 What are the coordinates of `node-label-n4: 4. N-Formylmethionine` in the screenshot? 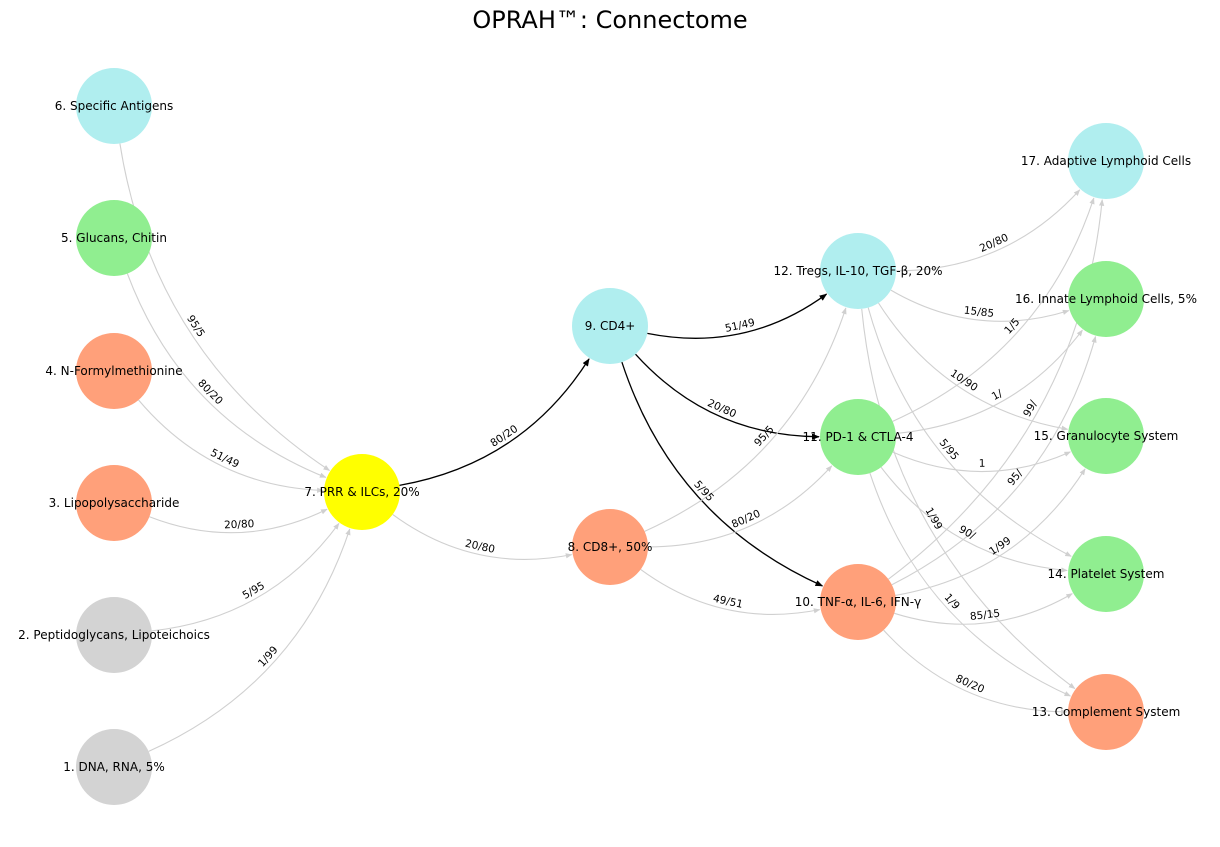 It's located at (113, 371).